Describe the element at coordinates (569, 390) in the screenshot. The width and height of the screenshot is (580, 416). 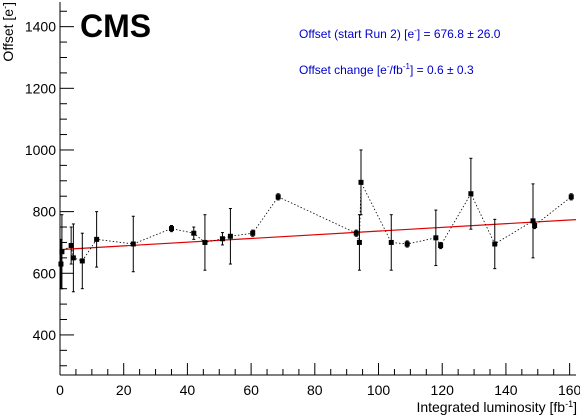
I see `x-tick-label: 160` at that location.